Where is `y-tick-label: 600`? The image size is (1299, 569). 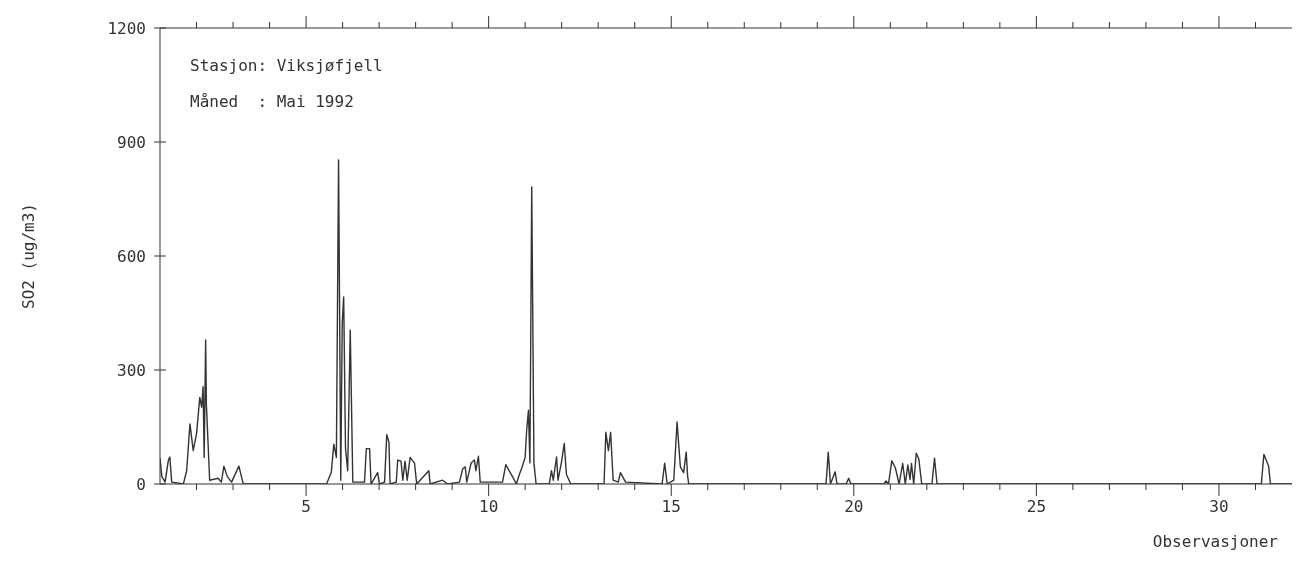 y-tick-label: 600 is located at coordinates (131, 256).